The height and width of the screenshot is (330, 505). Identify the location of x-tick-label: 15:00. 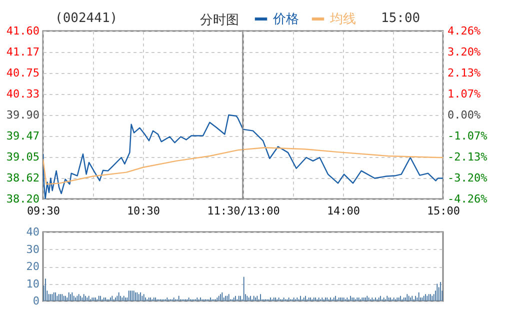
(443, 211).